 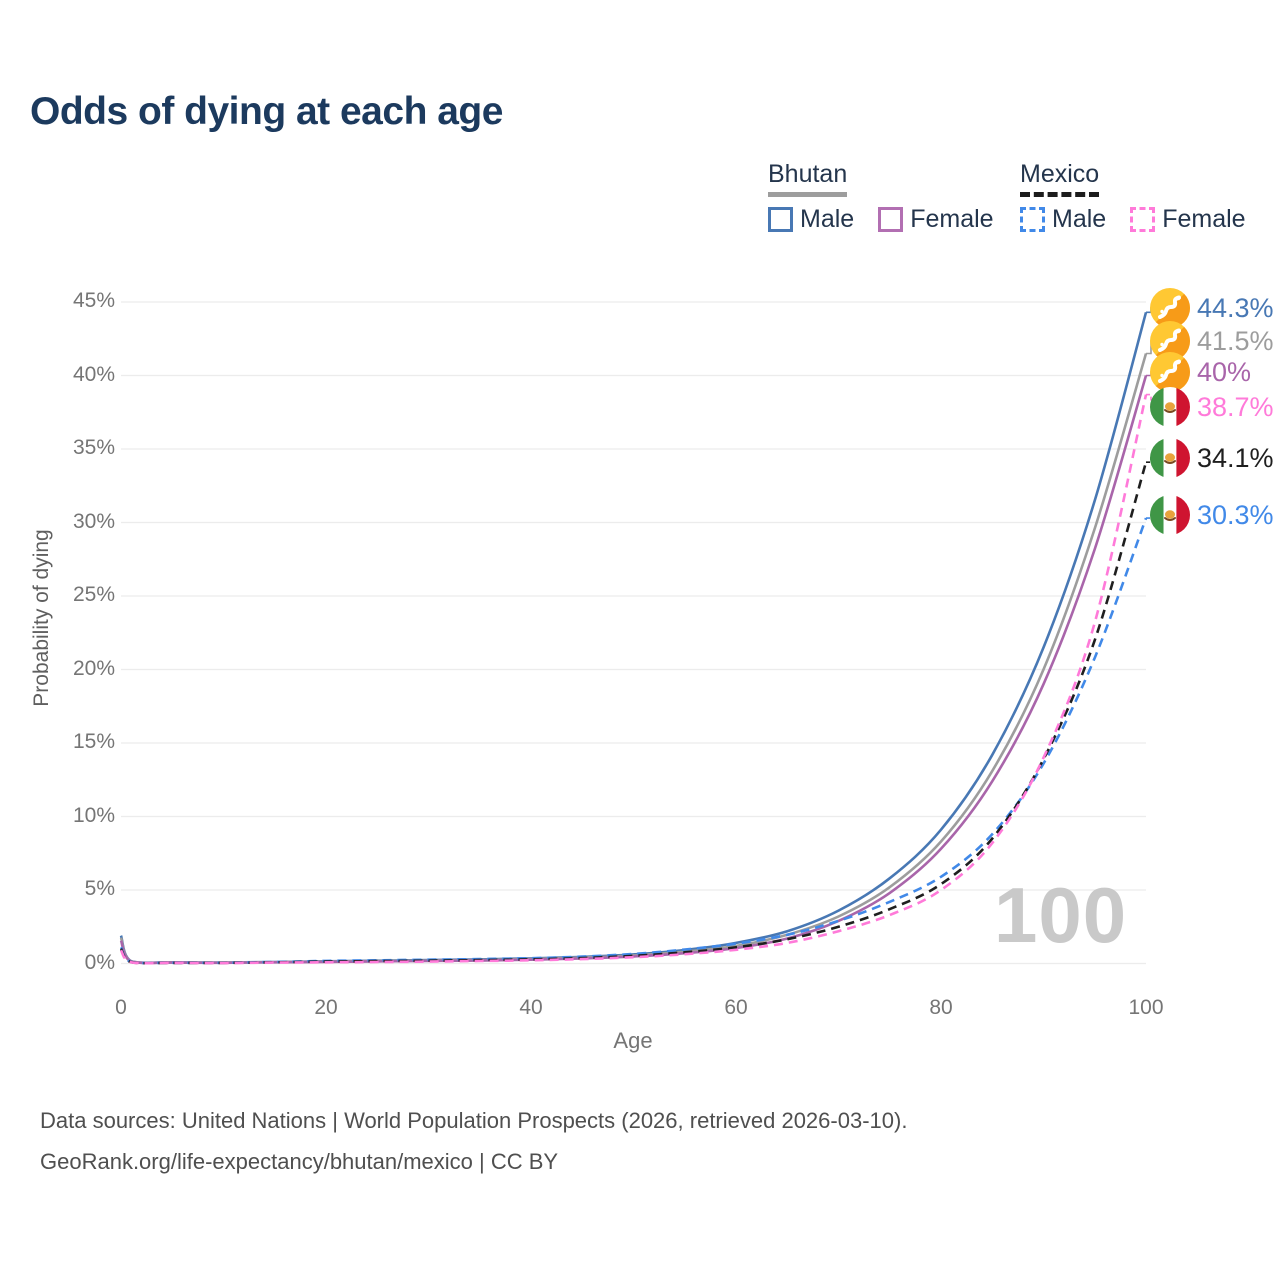 I want to click on y-tick-label: 20%, so click(x=93, y=668).